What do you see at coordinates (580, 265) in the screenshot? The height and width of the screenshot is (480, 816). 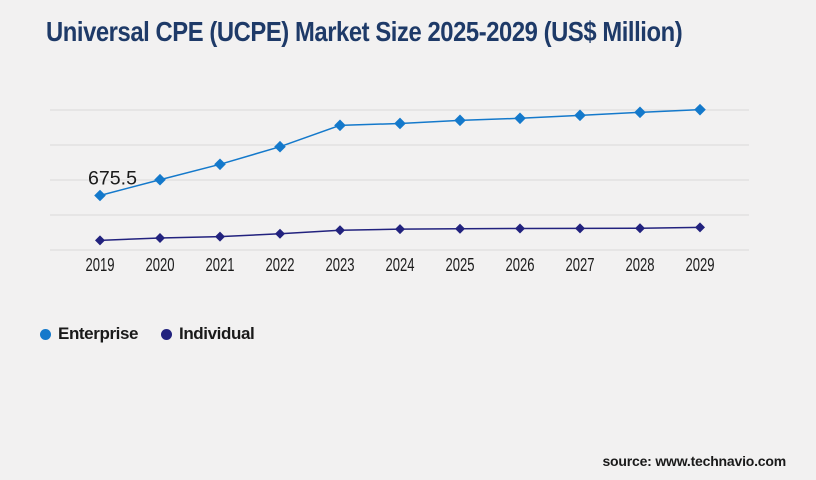 I see `x-axis-label-2027: 2027` at bounding box center [580, 265].